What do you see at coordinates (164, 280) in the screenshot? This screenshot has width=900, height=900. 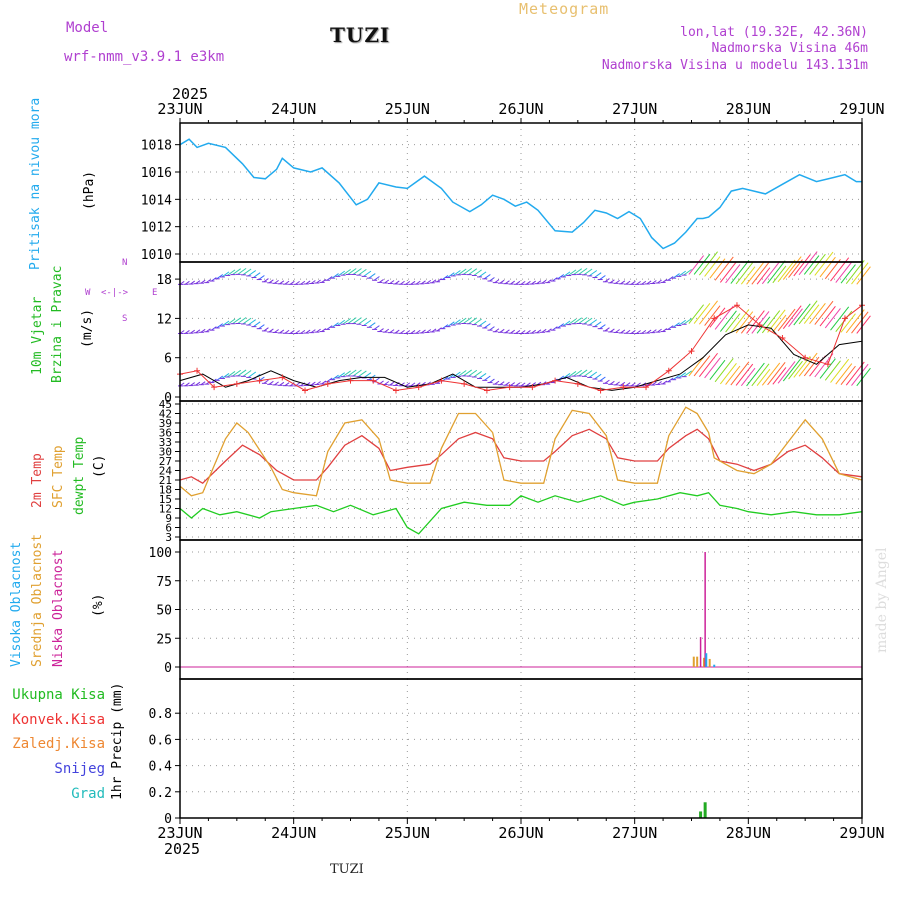 I see `wind-tick-label: 18` at bounding box center [164, 280].